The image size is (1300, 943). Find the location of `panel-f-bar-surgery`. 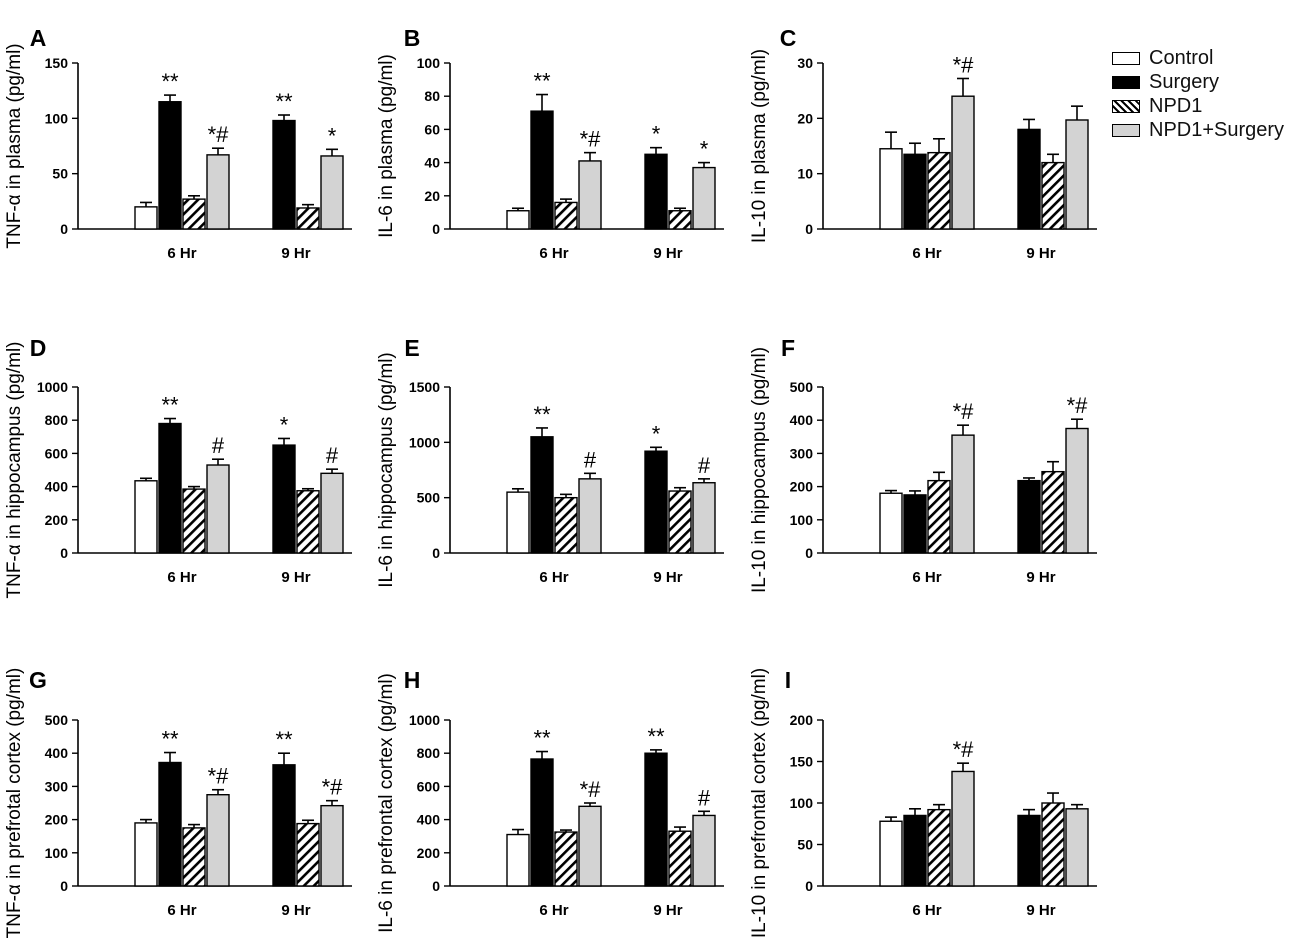

panel-f-bar-surgery is located at coordinates (1029, 516).